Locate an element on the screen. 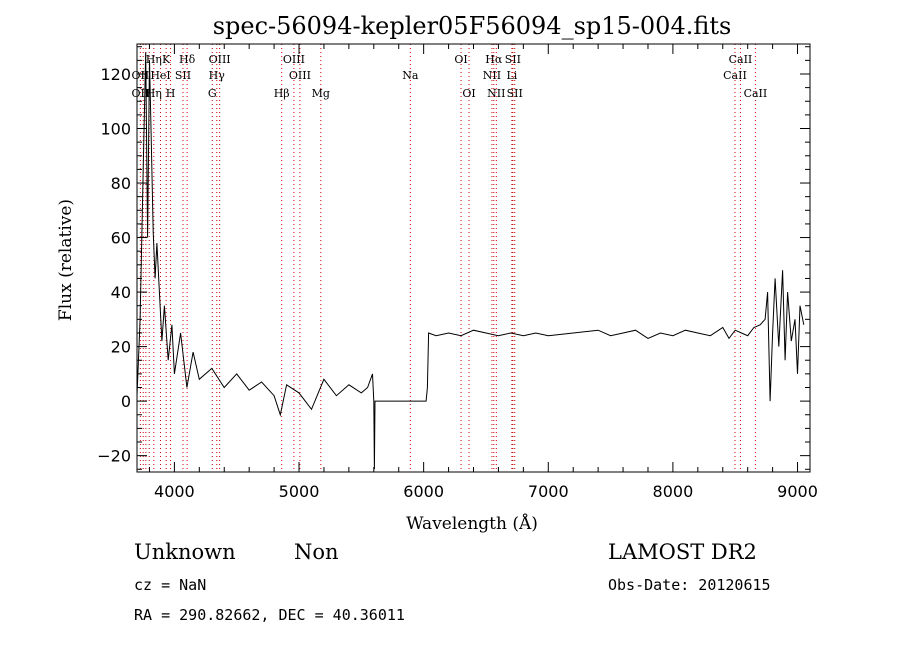 Image resolution: width=900 pixels, height=650 pixels. x-tick-label-4: 8000 is located at coordinates (673, 491).